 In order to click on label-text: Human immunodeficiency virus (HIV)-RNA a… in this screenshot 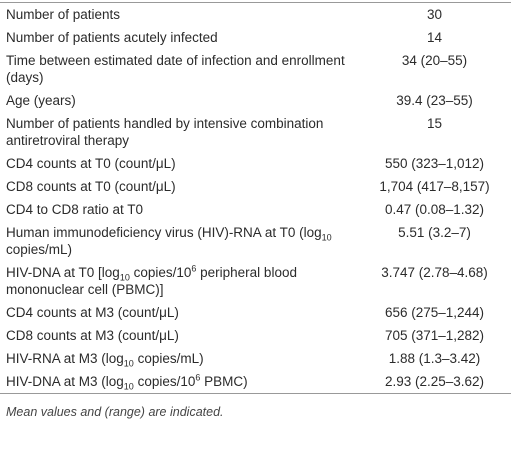, I will do `click(164, 232)`.